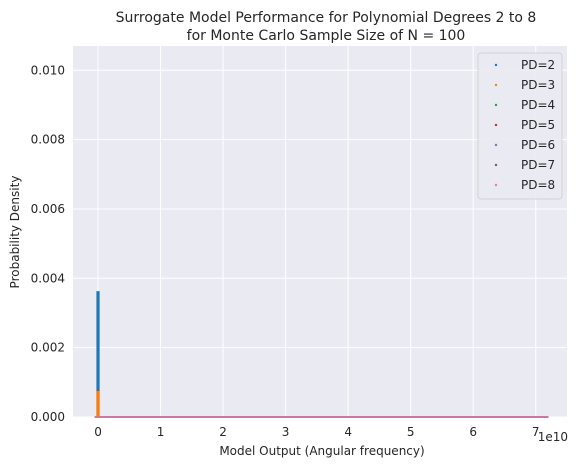 The height and width of the screenshot is (467, 578). What do you see at coordinates (326, 36) in the screenshot?
I see `chart-title-line-2: for Monte Carlo Sample Size of N = 100` at bounding box center [326, 36].